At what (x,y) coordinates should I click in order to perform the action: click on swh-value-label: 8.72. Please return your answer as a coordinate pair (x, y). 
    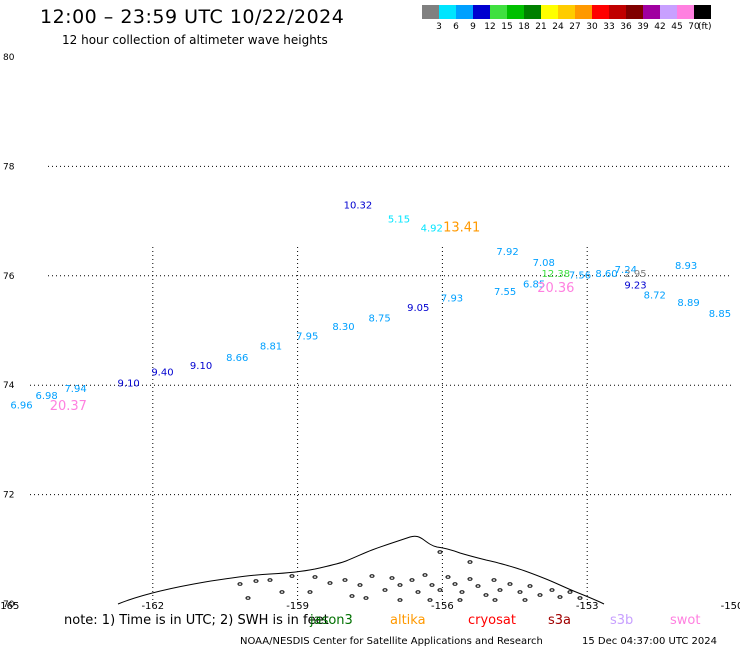
    Looking at the image, I should click on (655, 295).